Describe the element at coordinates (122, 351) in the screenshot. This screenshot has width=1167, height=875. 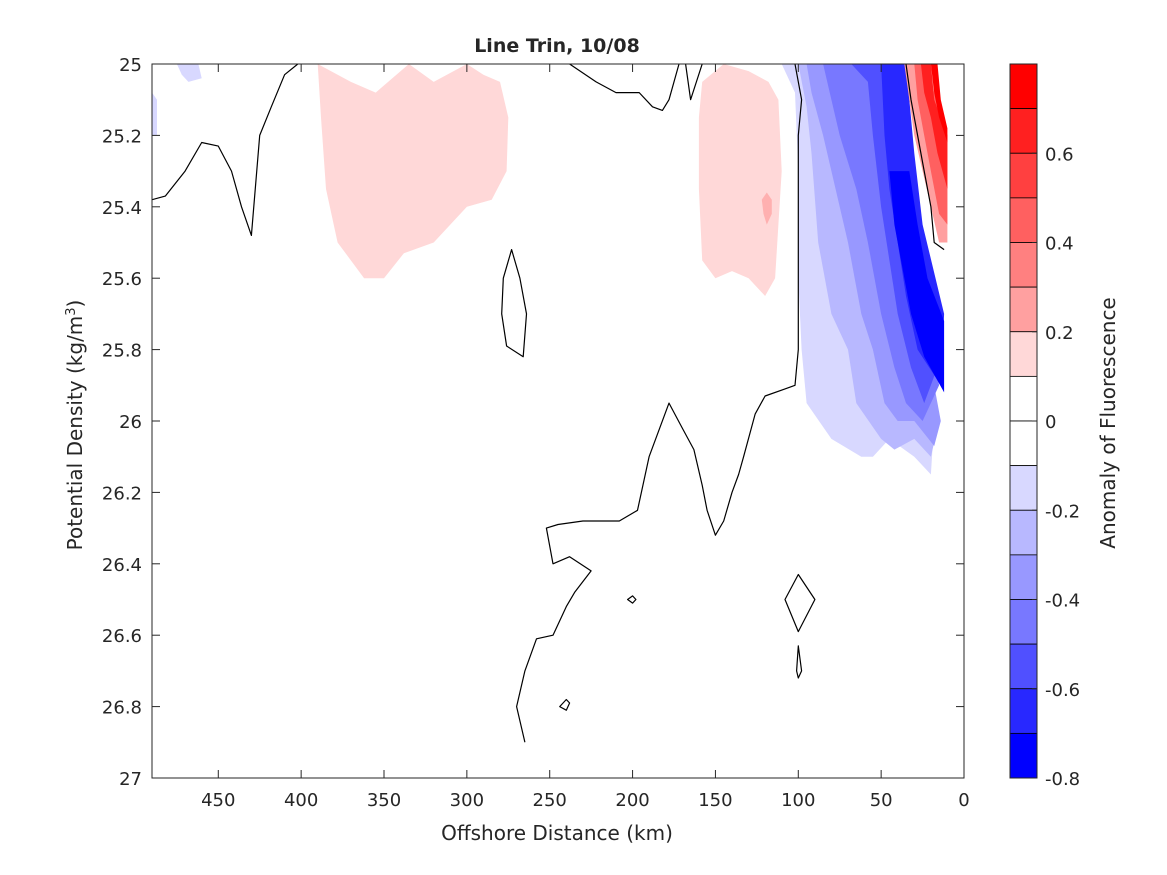
I see `y-tick-label: 25.8` at that location.